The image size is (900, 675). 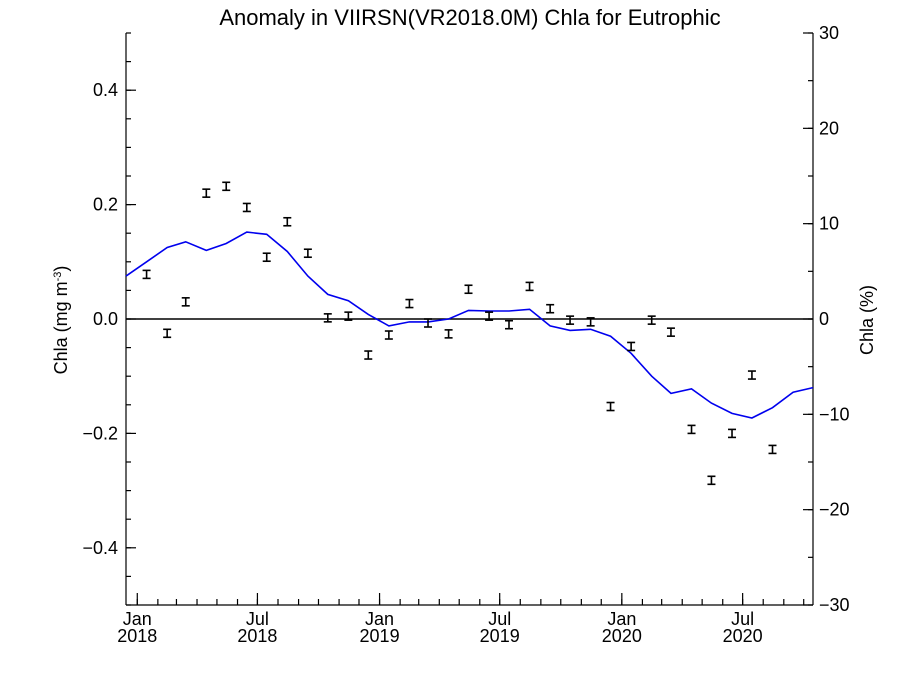 I want to click on left-axis-label-close: ), so click(x=61, y=269).